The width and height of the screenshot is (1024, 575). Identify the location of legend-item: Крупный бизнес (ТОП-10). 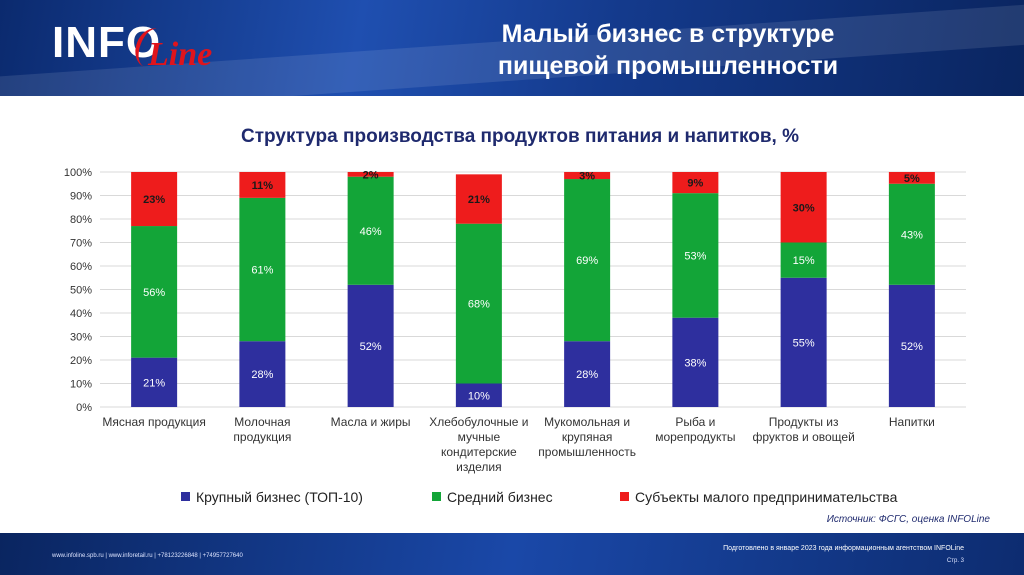
(272, 497).